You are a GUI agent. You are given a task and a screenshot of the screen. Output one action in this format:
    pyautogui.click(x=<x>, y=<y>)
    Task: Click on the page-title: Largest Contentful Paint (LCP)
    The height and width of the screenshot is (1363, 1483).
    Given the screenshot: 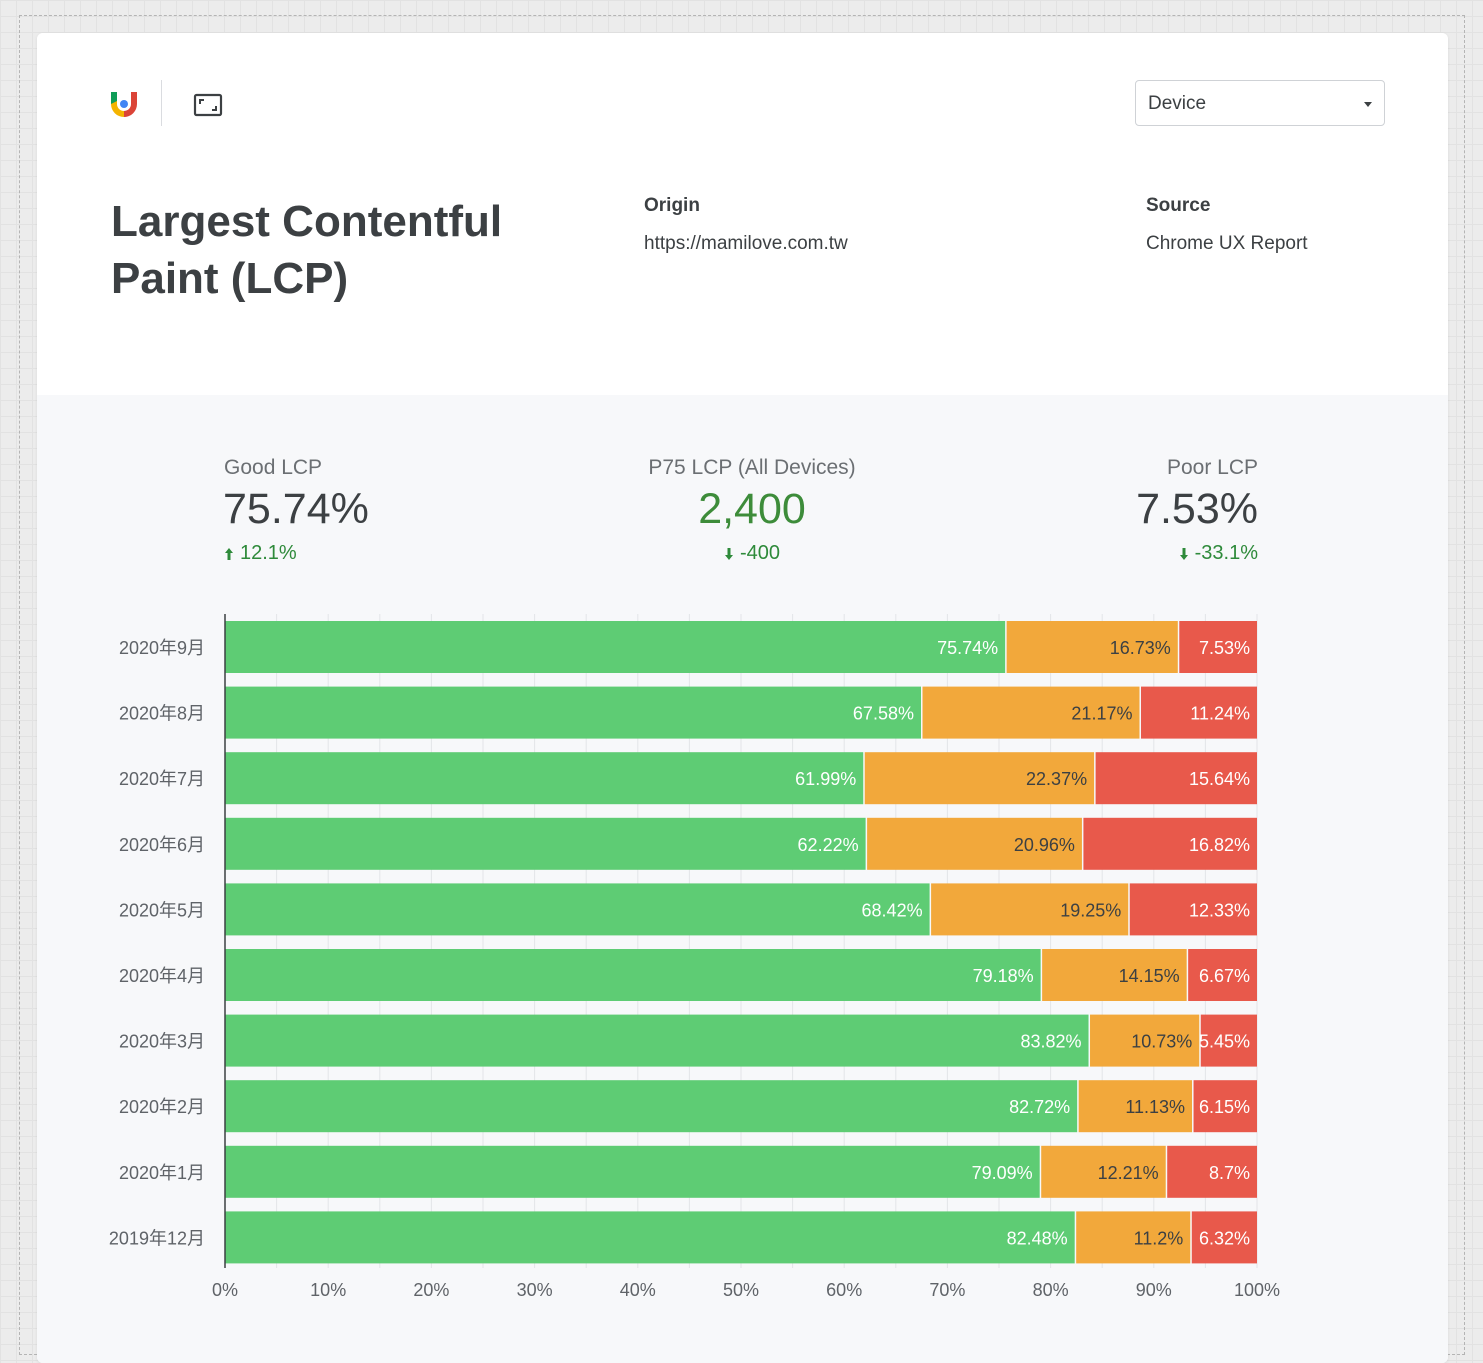 What is the action you would take?
    pyautogui.click(x=307, y=250)
    